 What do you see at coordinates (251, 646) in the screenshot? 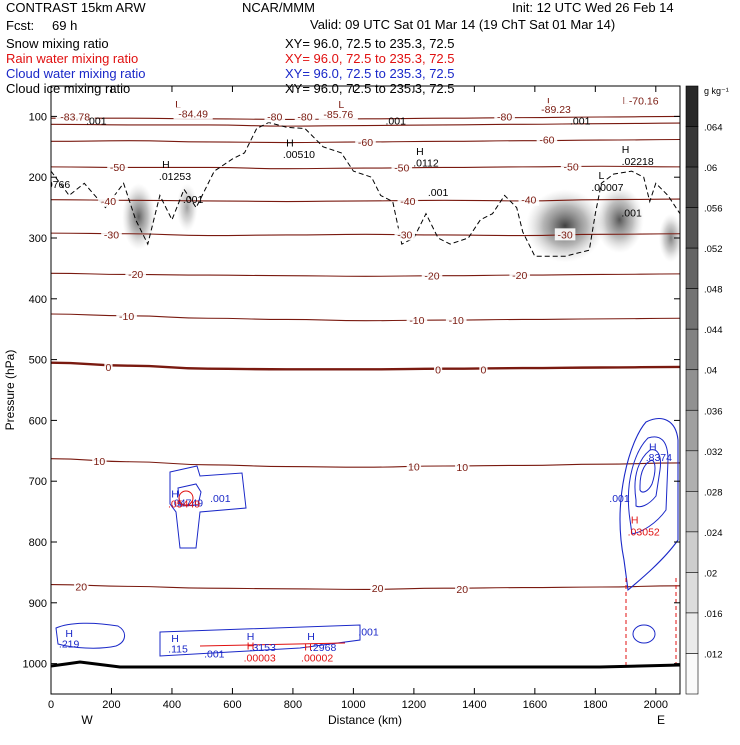
I see `contour-label-70: H` at bounding box center [251, 646].